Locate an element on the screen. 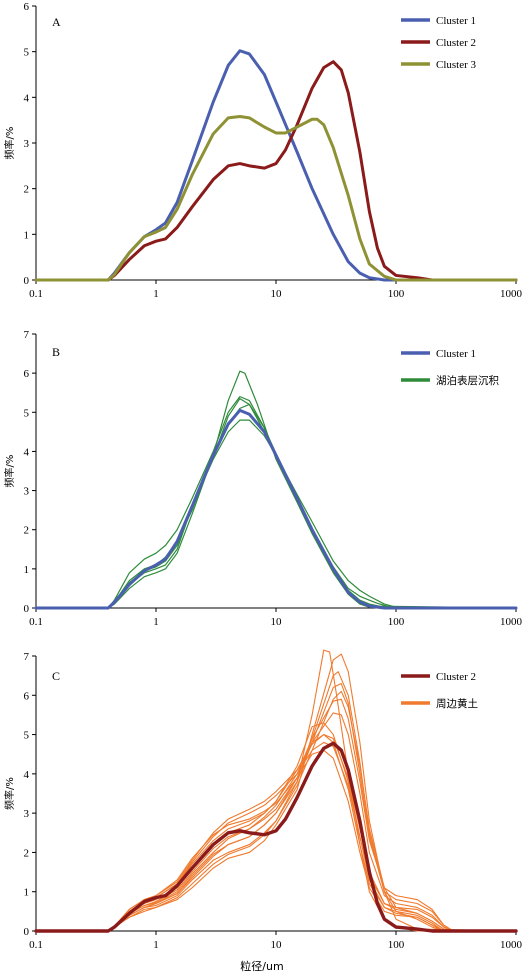 This screenshot has height=976, width=526. panel-label: C is located at coordinates (56, 676).